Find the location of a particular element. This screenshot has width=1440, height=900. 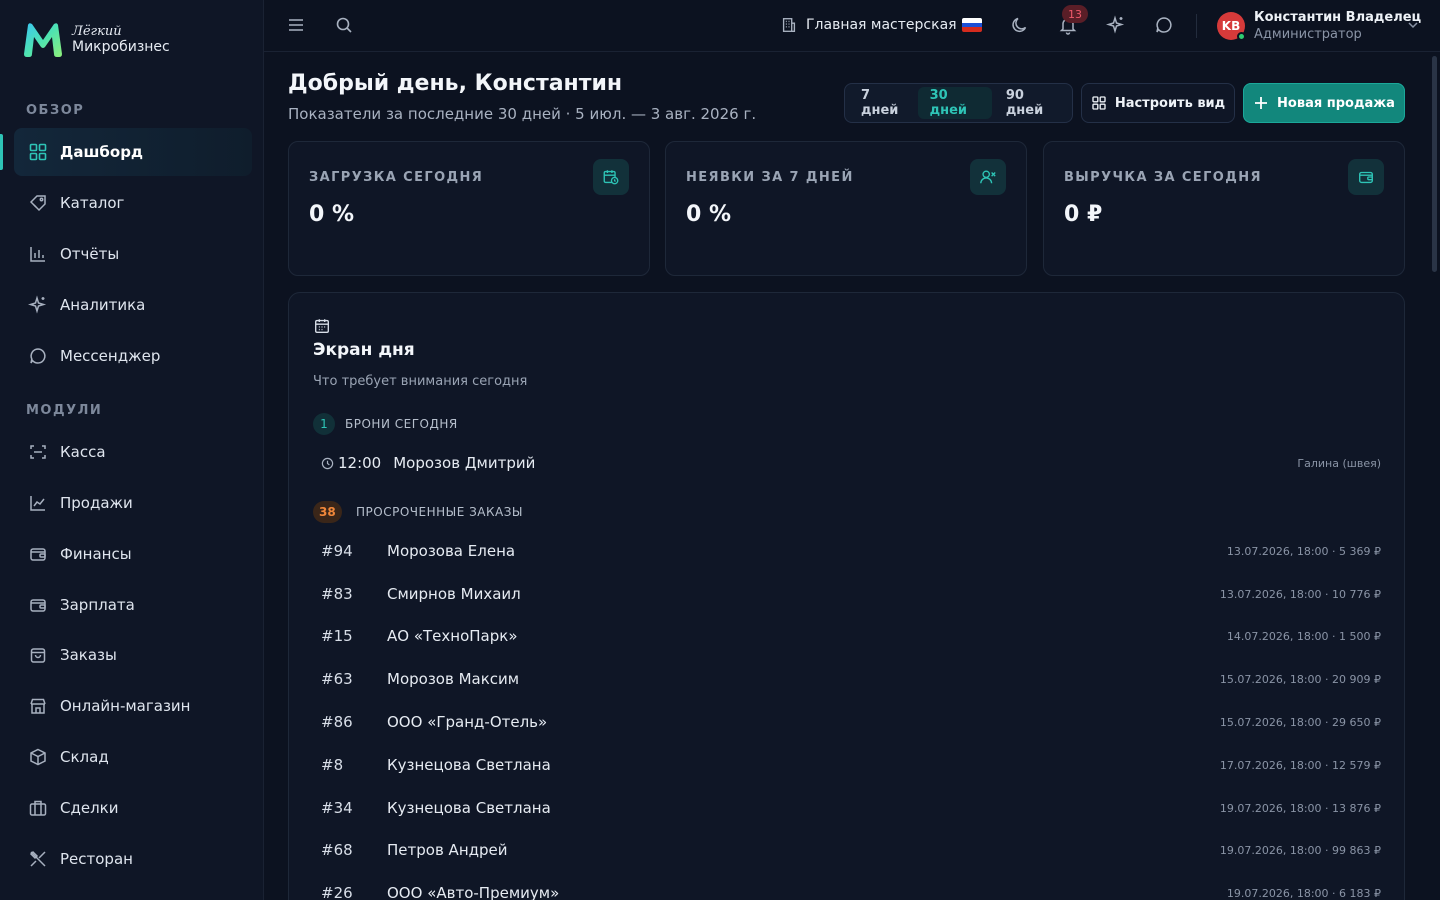

sidebar-item-cashier: Касса is located at coordinates (133, 452).